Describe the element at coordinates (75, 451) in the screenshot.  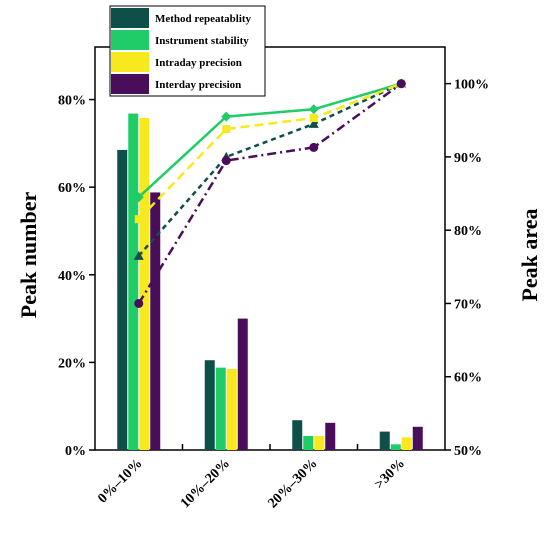
I see `left-tick-label: 0%` at that location.